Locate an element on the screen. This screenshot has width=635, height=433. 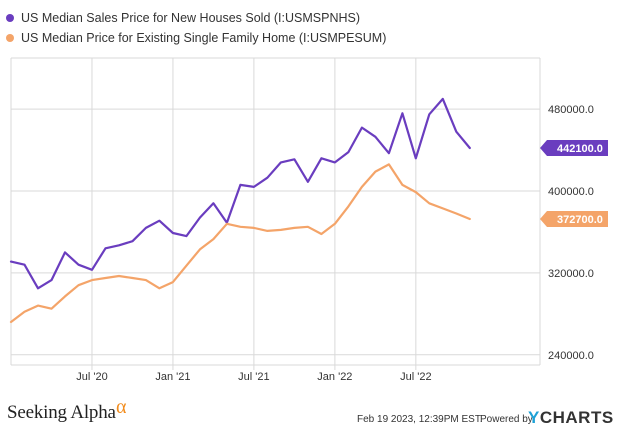
x-tick-label: Jul '22 is located at coordinates (415, 377).